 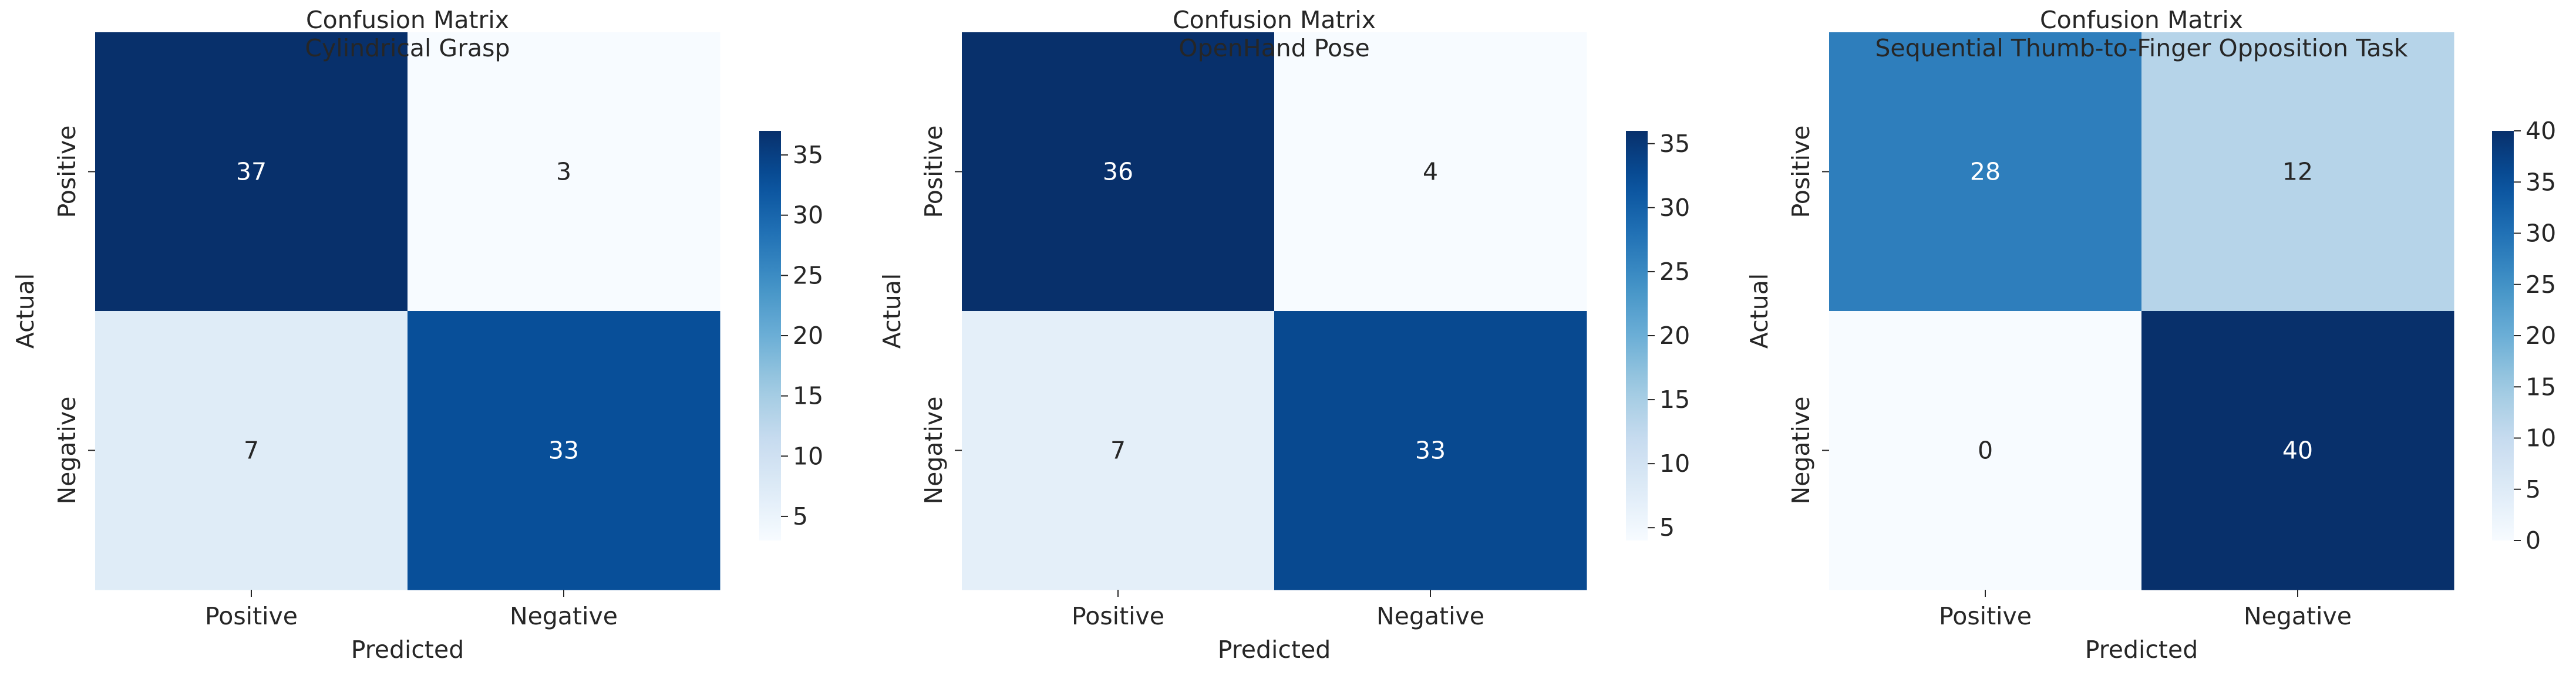 I want to click on cell-value-label: 28, so click(x=1986, y=172).